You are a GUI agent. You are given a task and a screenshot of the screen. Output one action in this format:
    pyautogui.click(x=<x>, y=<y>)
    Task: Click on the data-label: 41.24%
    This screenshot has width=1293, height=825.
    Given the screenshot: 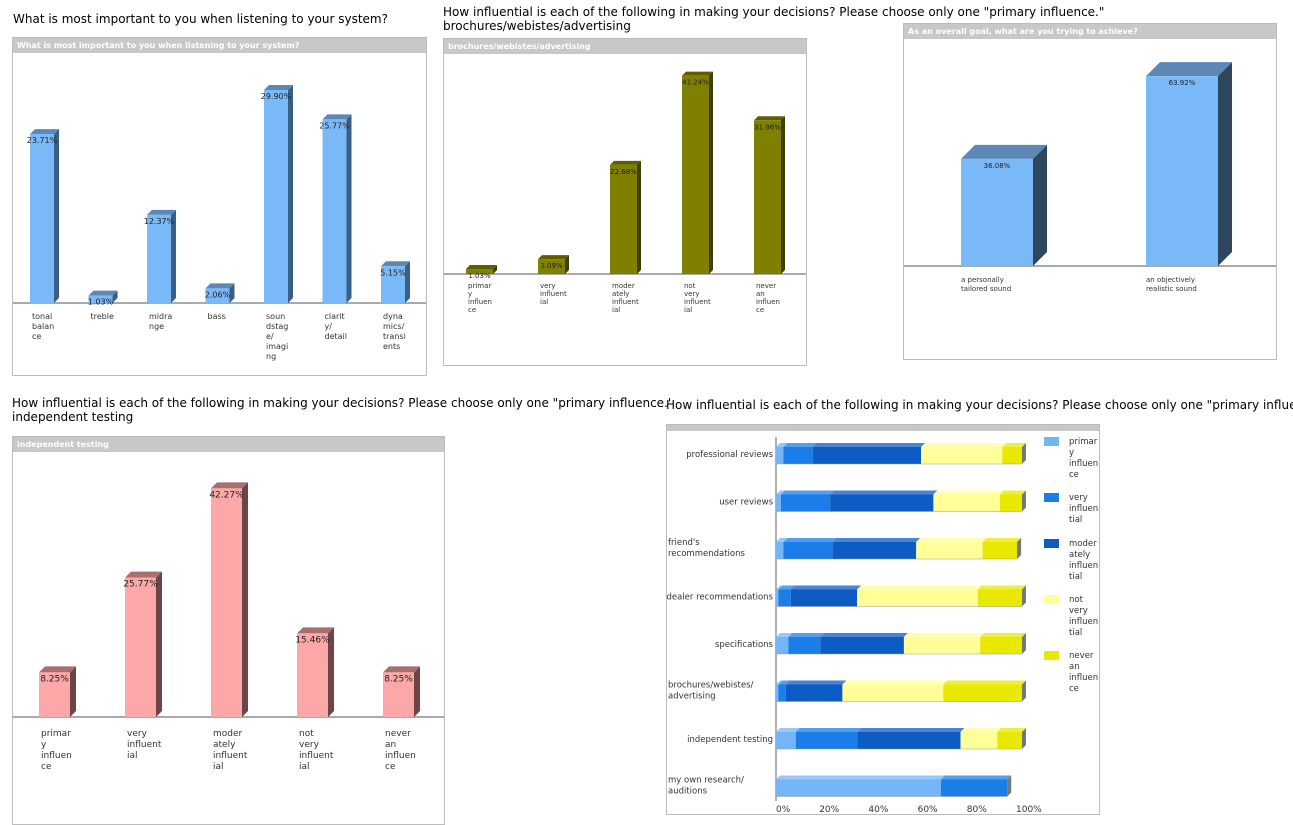 What is the action you would take?
    pyautogui.click(x=695, y=83)
    